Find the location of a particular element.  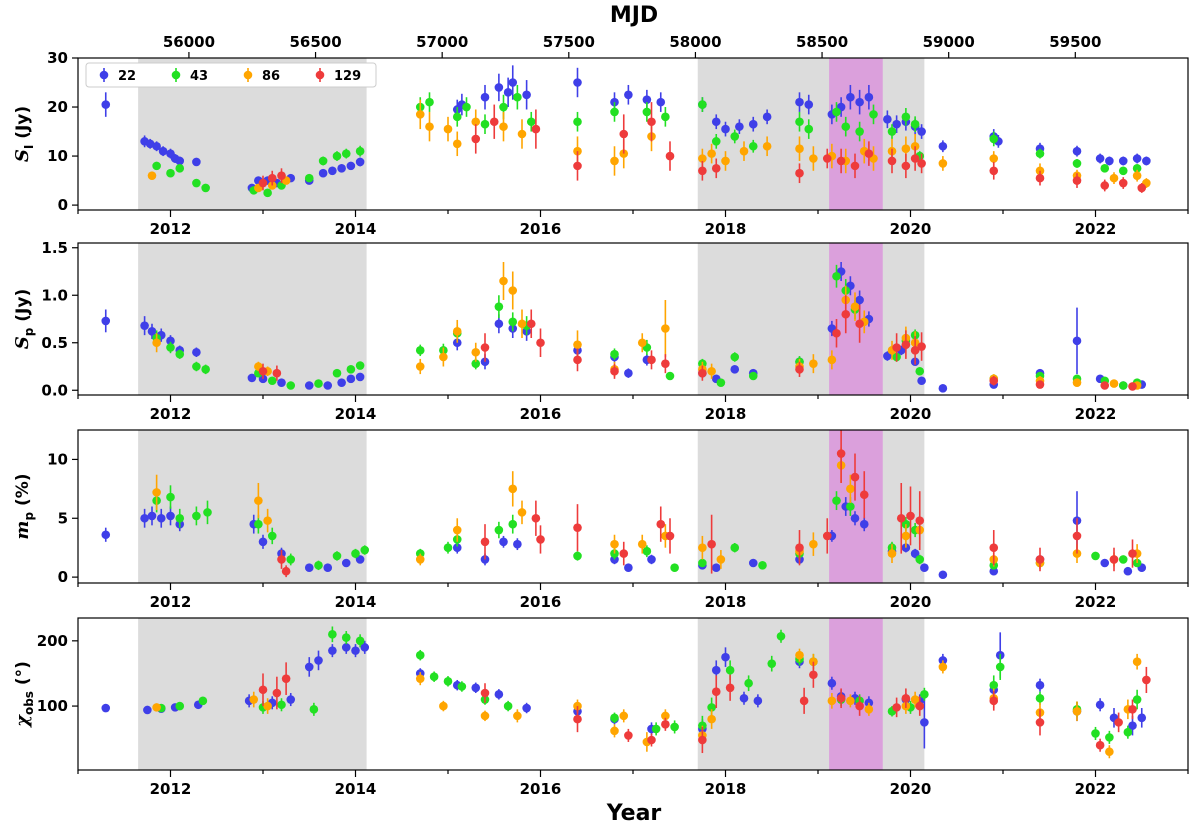

ylabel-si: SI (Jy) is located at coordinates (24, 134).